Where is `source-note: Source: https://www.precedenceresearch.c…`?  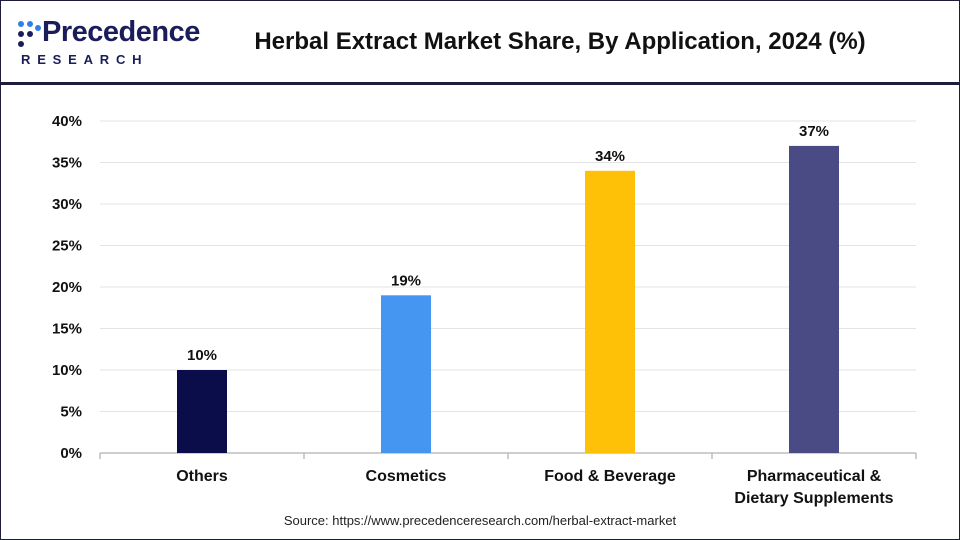
source-note: Source: https://www.precedenceresearch.c… is located at coordinates (480, 520).